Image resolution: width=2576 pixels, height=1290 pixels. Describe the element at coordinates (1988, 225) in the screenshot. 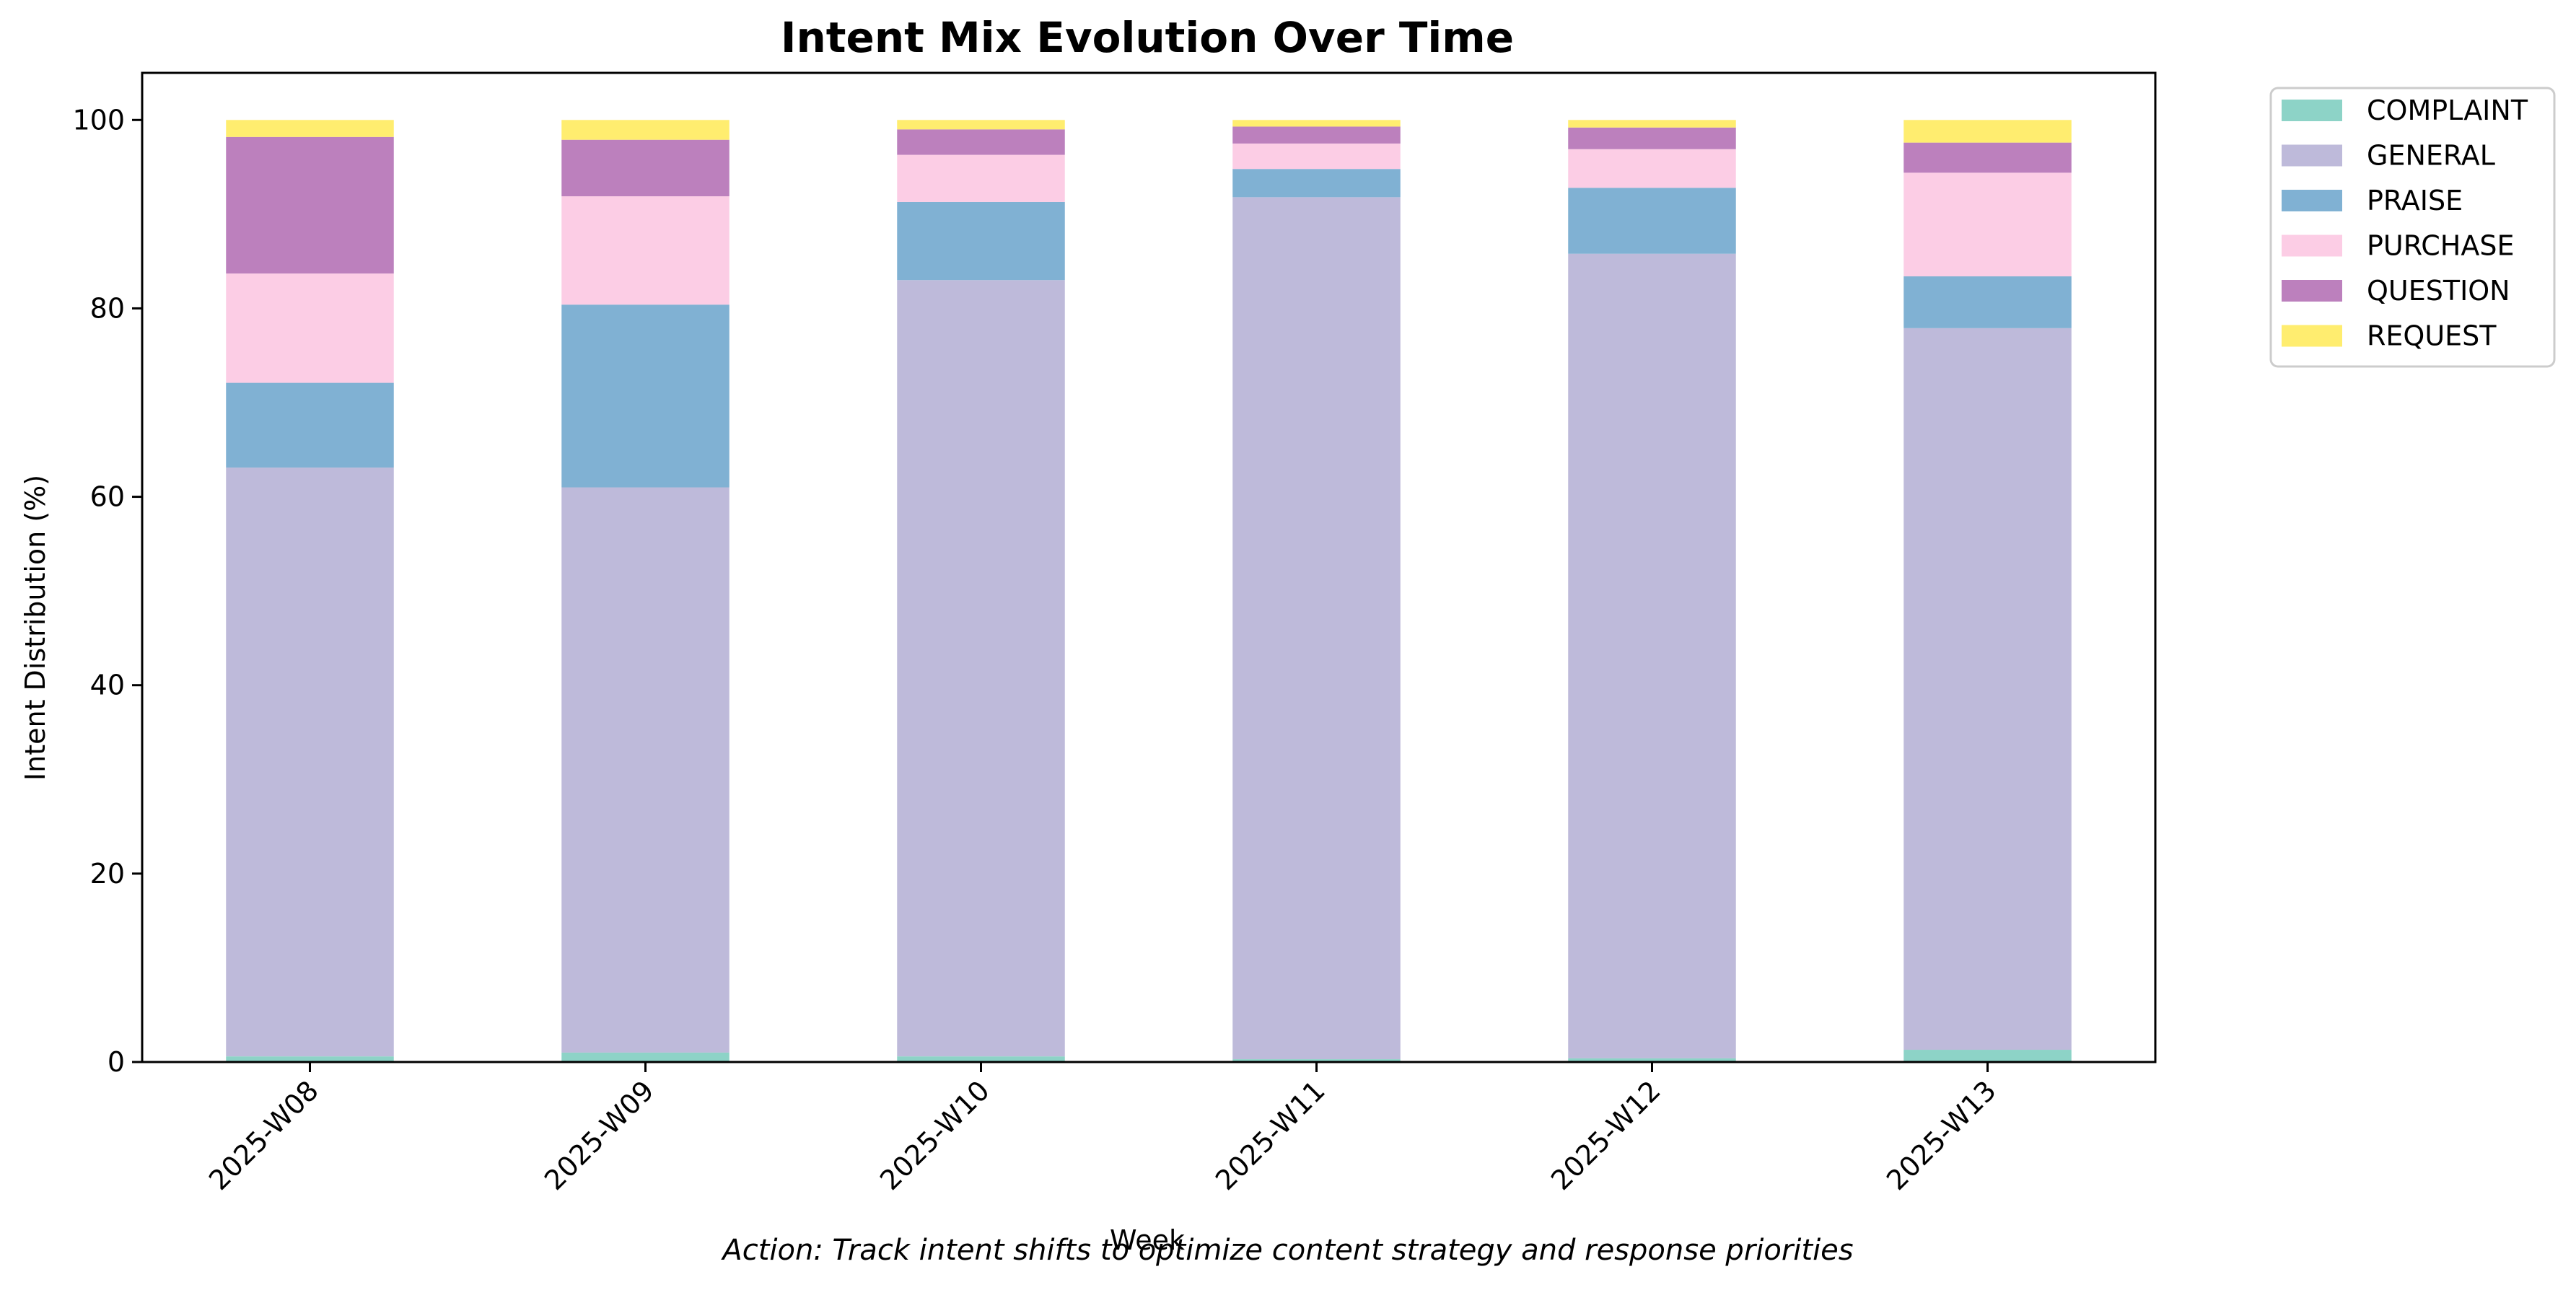

I see `bar-purchase-2025-W13` at that location.